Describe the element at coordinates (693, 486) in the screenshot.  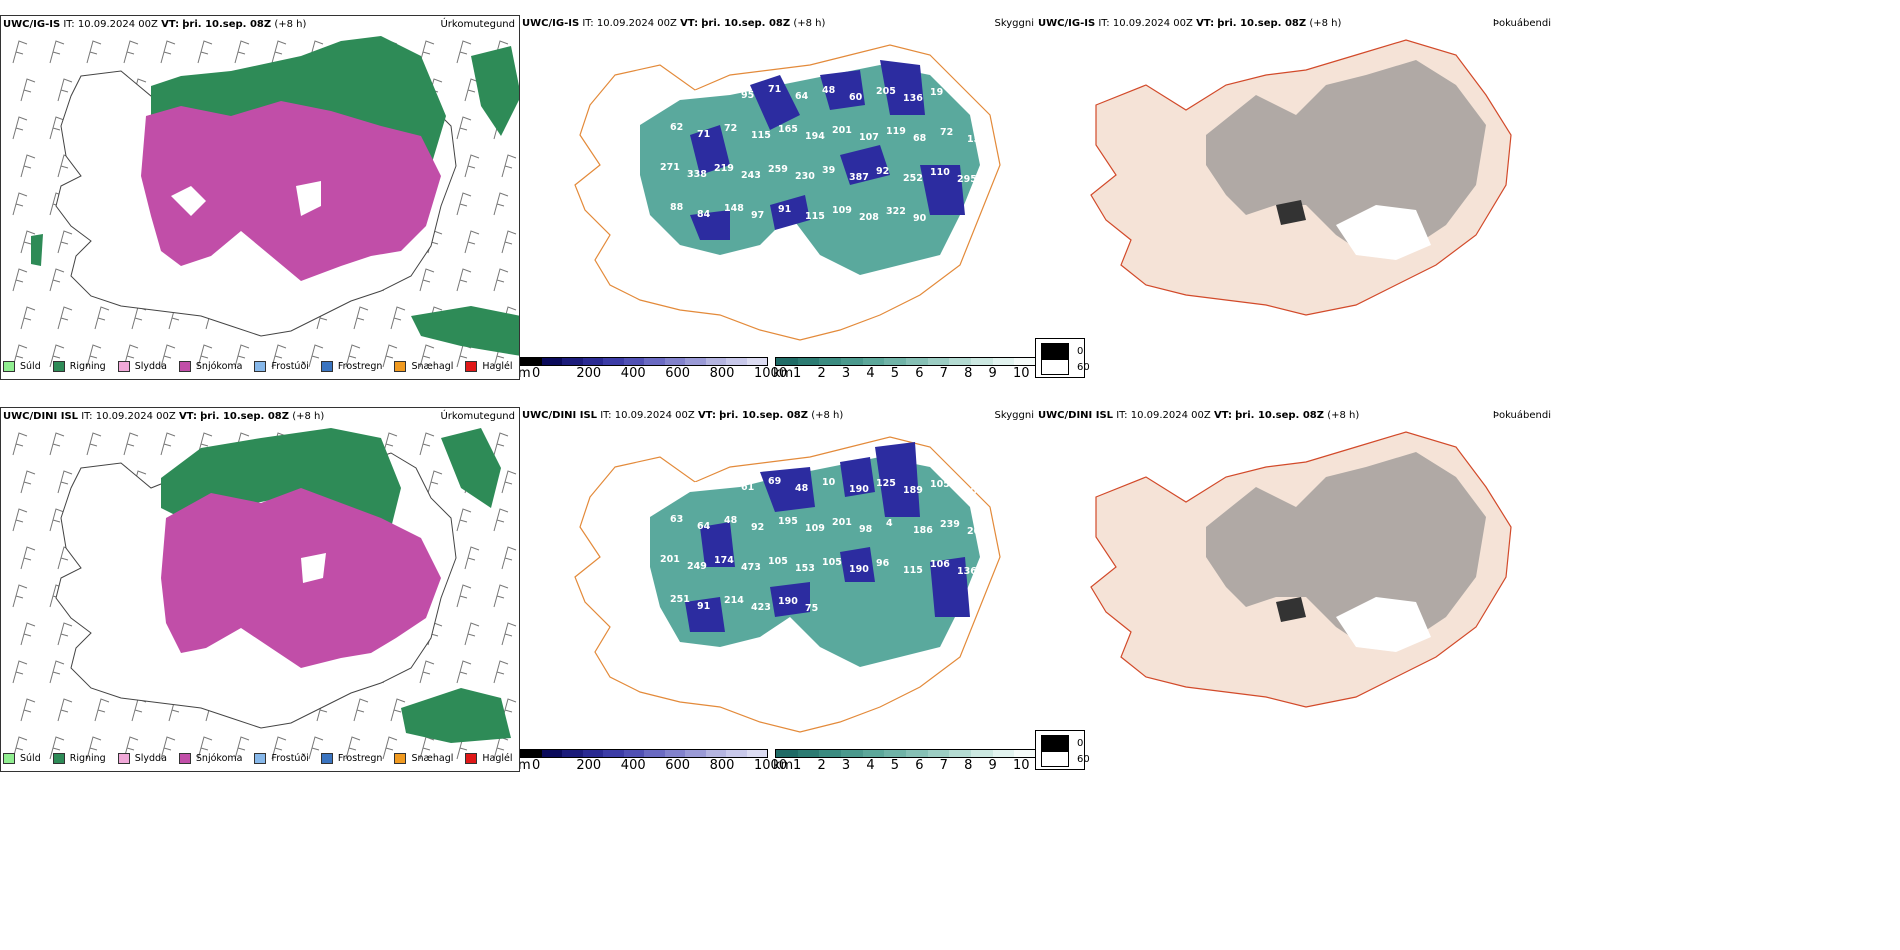
I see `visibility-value: 55` at that location.